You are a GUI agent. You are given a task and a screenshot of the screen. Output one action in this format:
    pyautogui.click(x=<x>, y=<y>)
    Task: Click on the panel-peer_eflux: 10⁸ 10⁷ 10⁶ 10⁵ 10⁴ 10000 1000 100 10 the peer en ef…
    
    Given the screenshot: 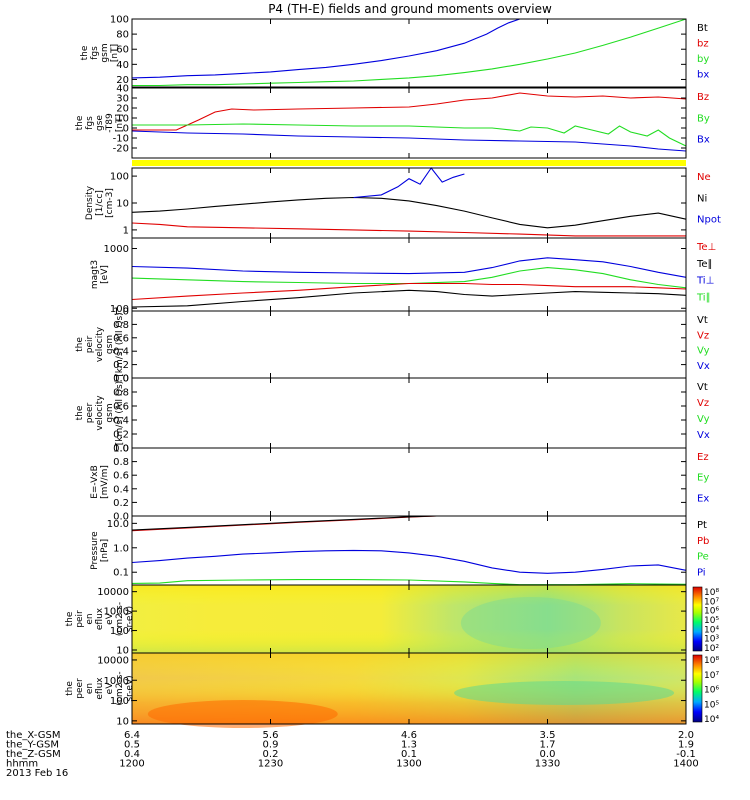 What is the action you would take?
    pyautogui.click(x=392, y=690)
    